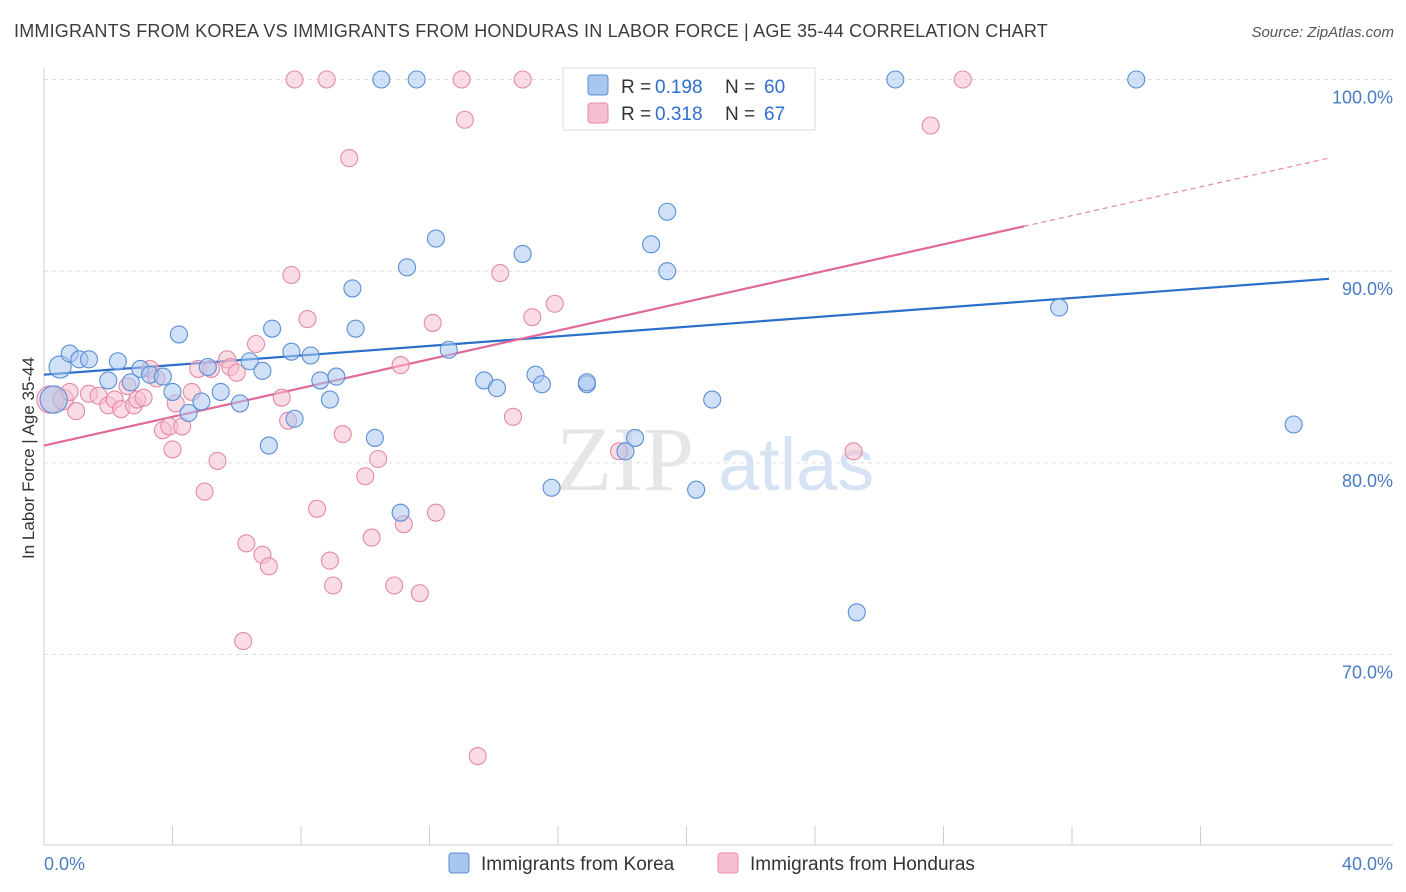  I want to click on source-credit: Source: ZipAtlas.com, so click(1322, 32).